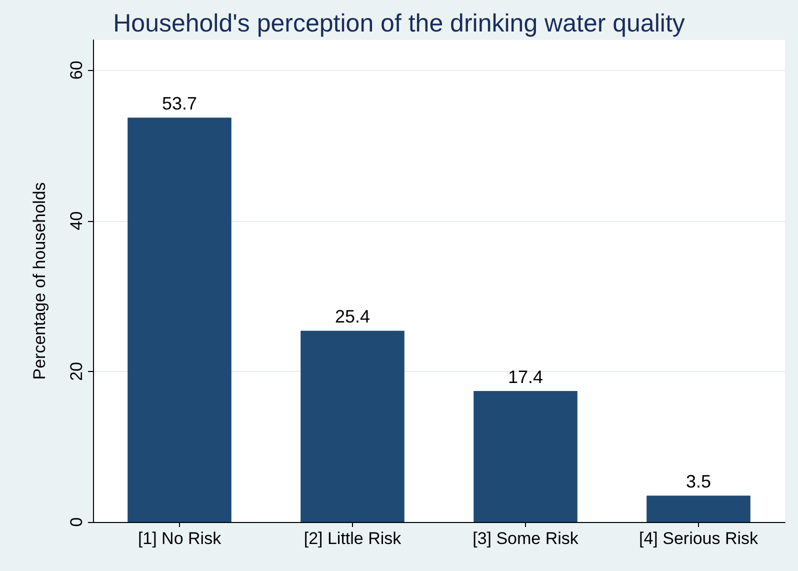 The width and height of the screenshot is (798, 571). I want to click on y-tick-label: 60, so click(76, 70).